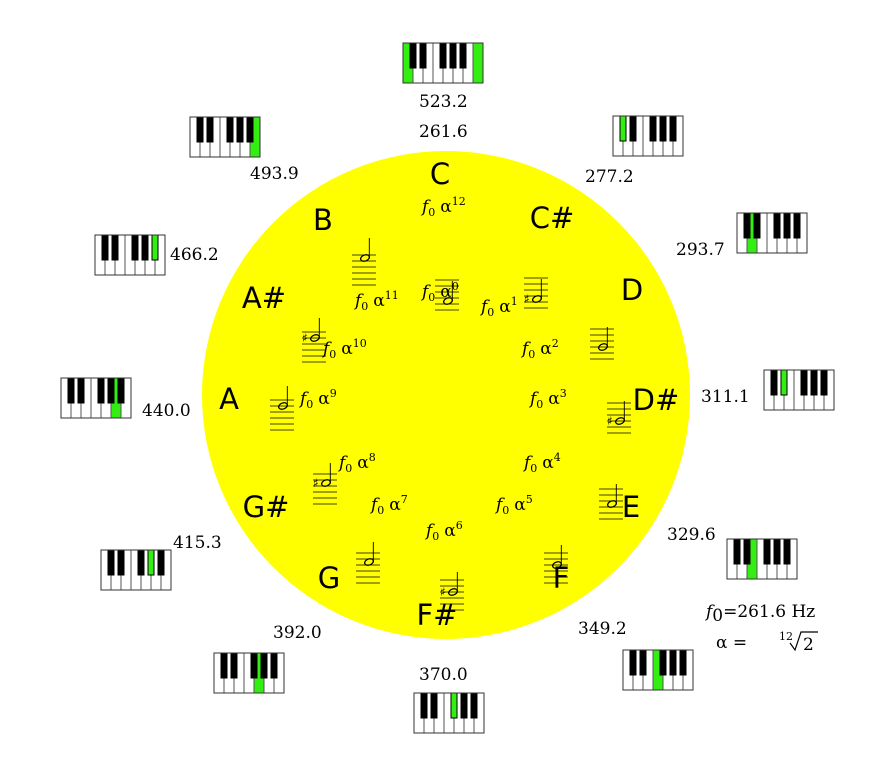  Describe the element at coordinates (329, 578) in the screenshot. I see `note-name-g: G` at that location.